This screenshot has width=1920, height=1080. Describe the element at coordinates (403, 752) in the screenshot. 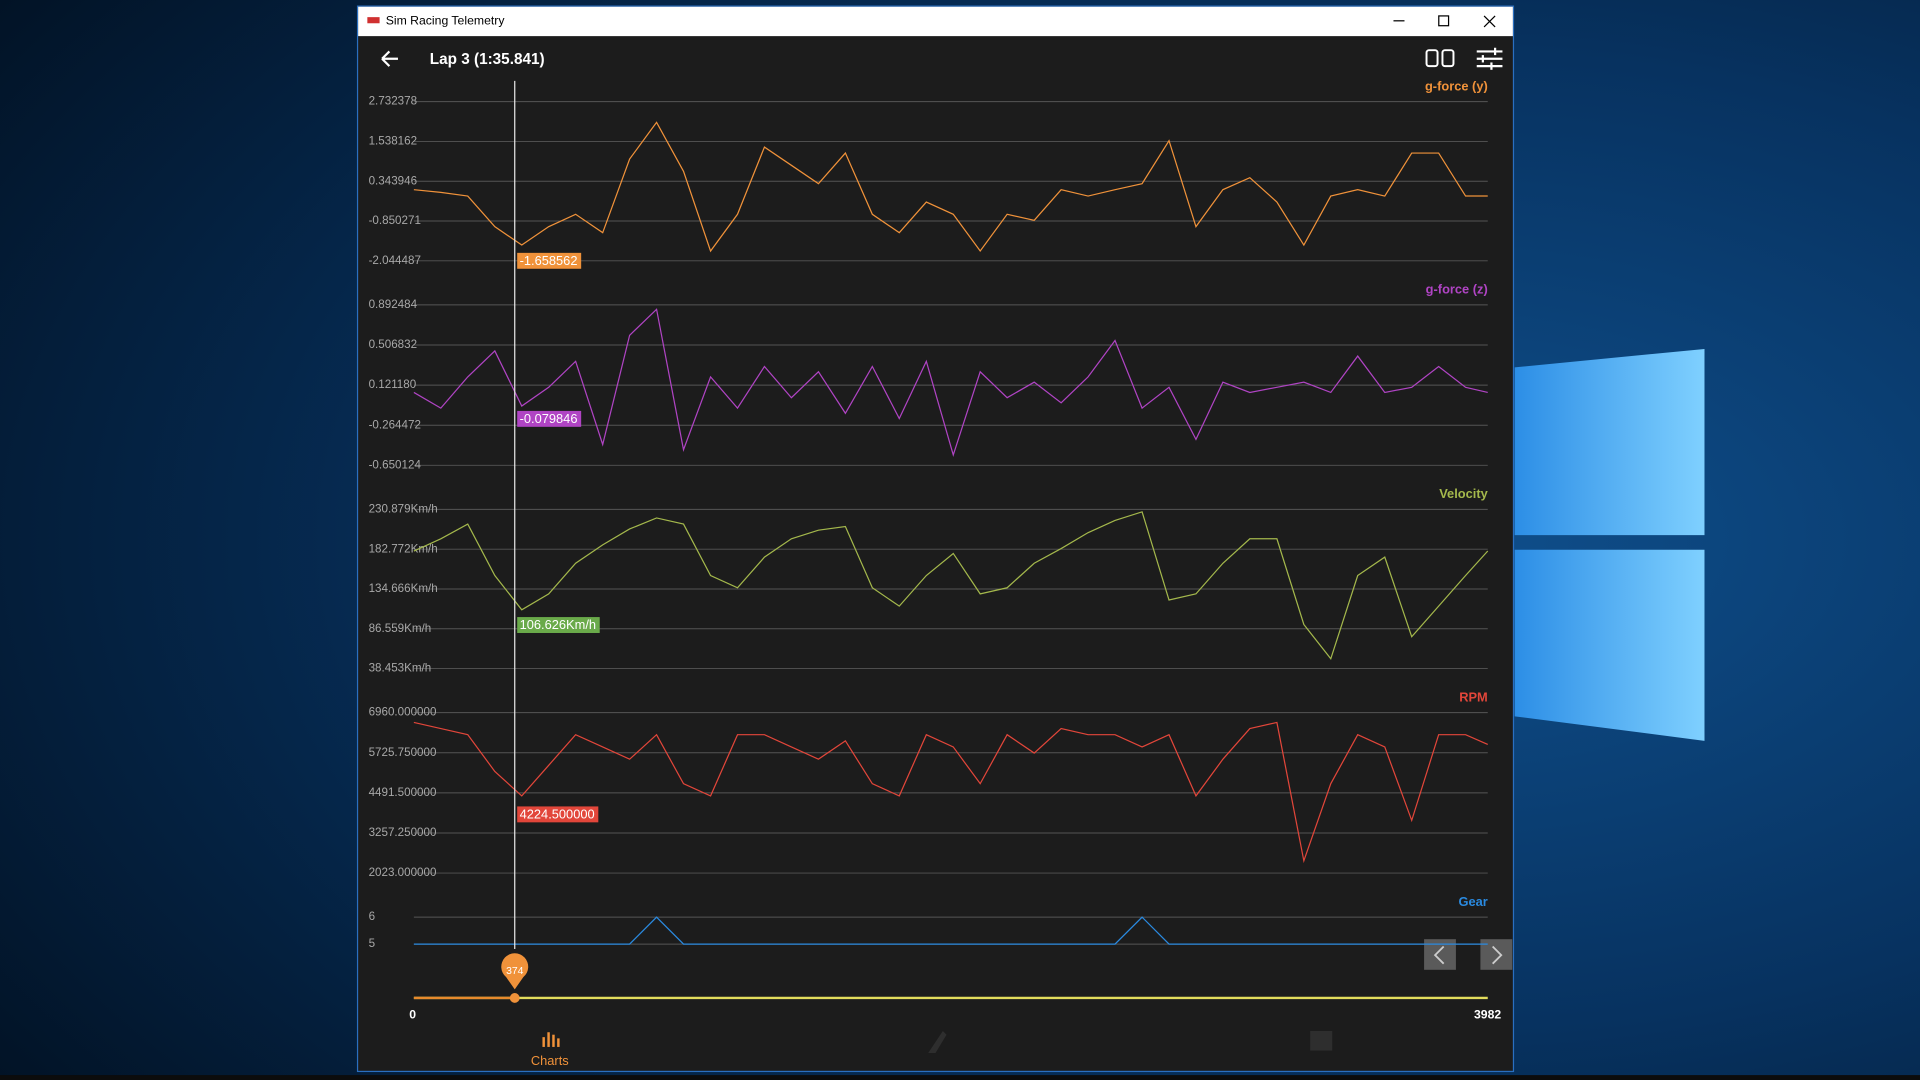

I see `y-tick-label: 5725.750000` at that location.